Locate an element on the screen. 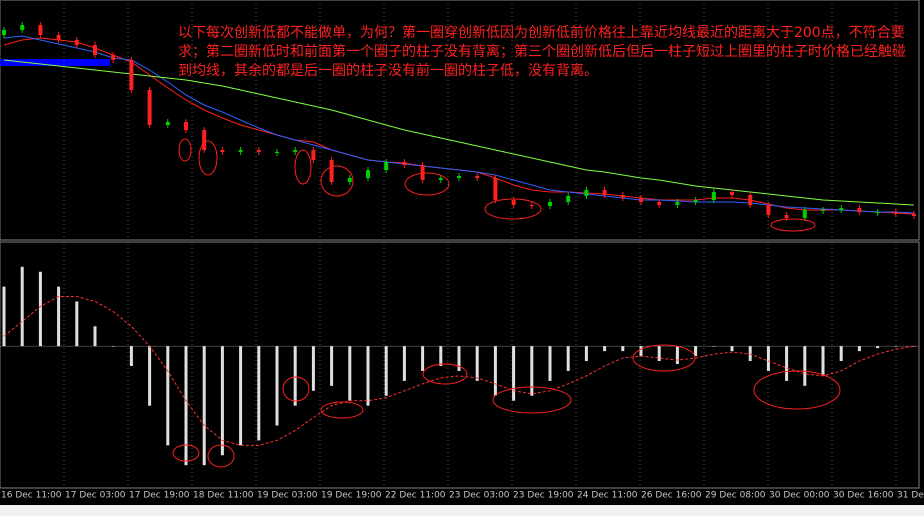  x-tick-label: 19 Dec 19:00 is located at coordinates (351, 496).